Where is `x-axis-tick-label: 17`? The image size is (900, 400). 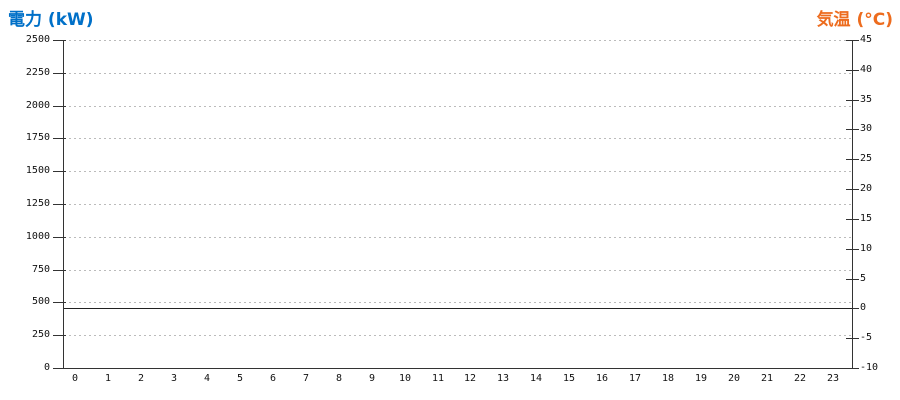
x-axis-tick-label: 17 is located at coordinates (635, 378).